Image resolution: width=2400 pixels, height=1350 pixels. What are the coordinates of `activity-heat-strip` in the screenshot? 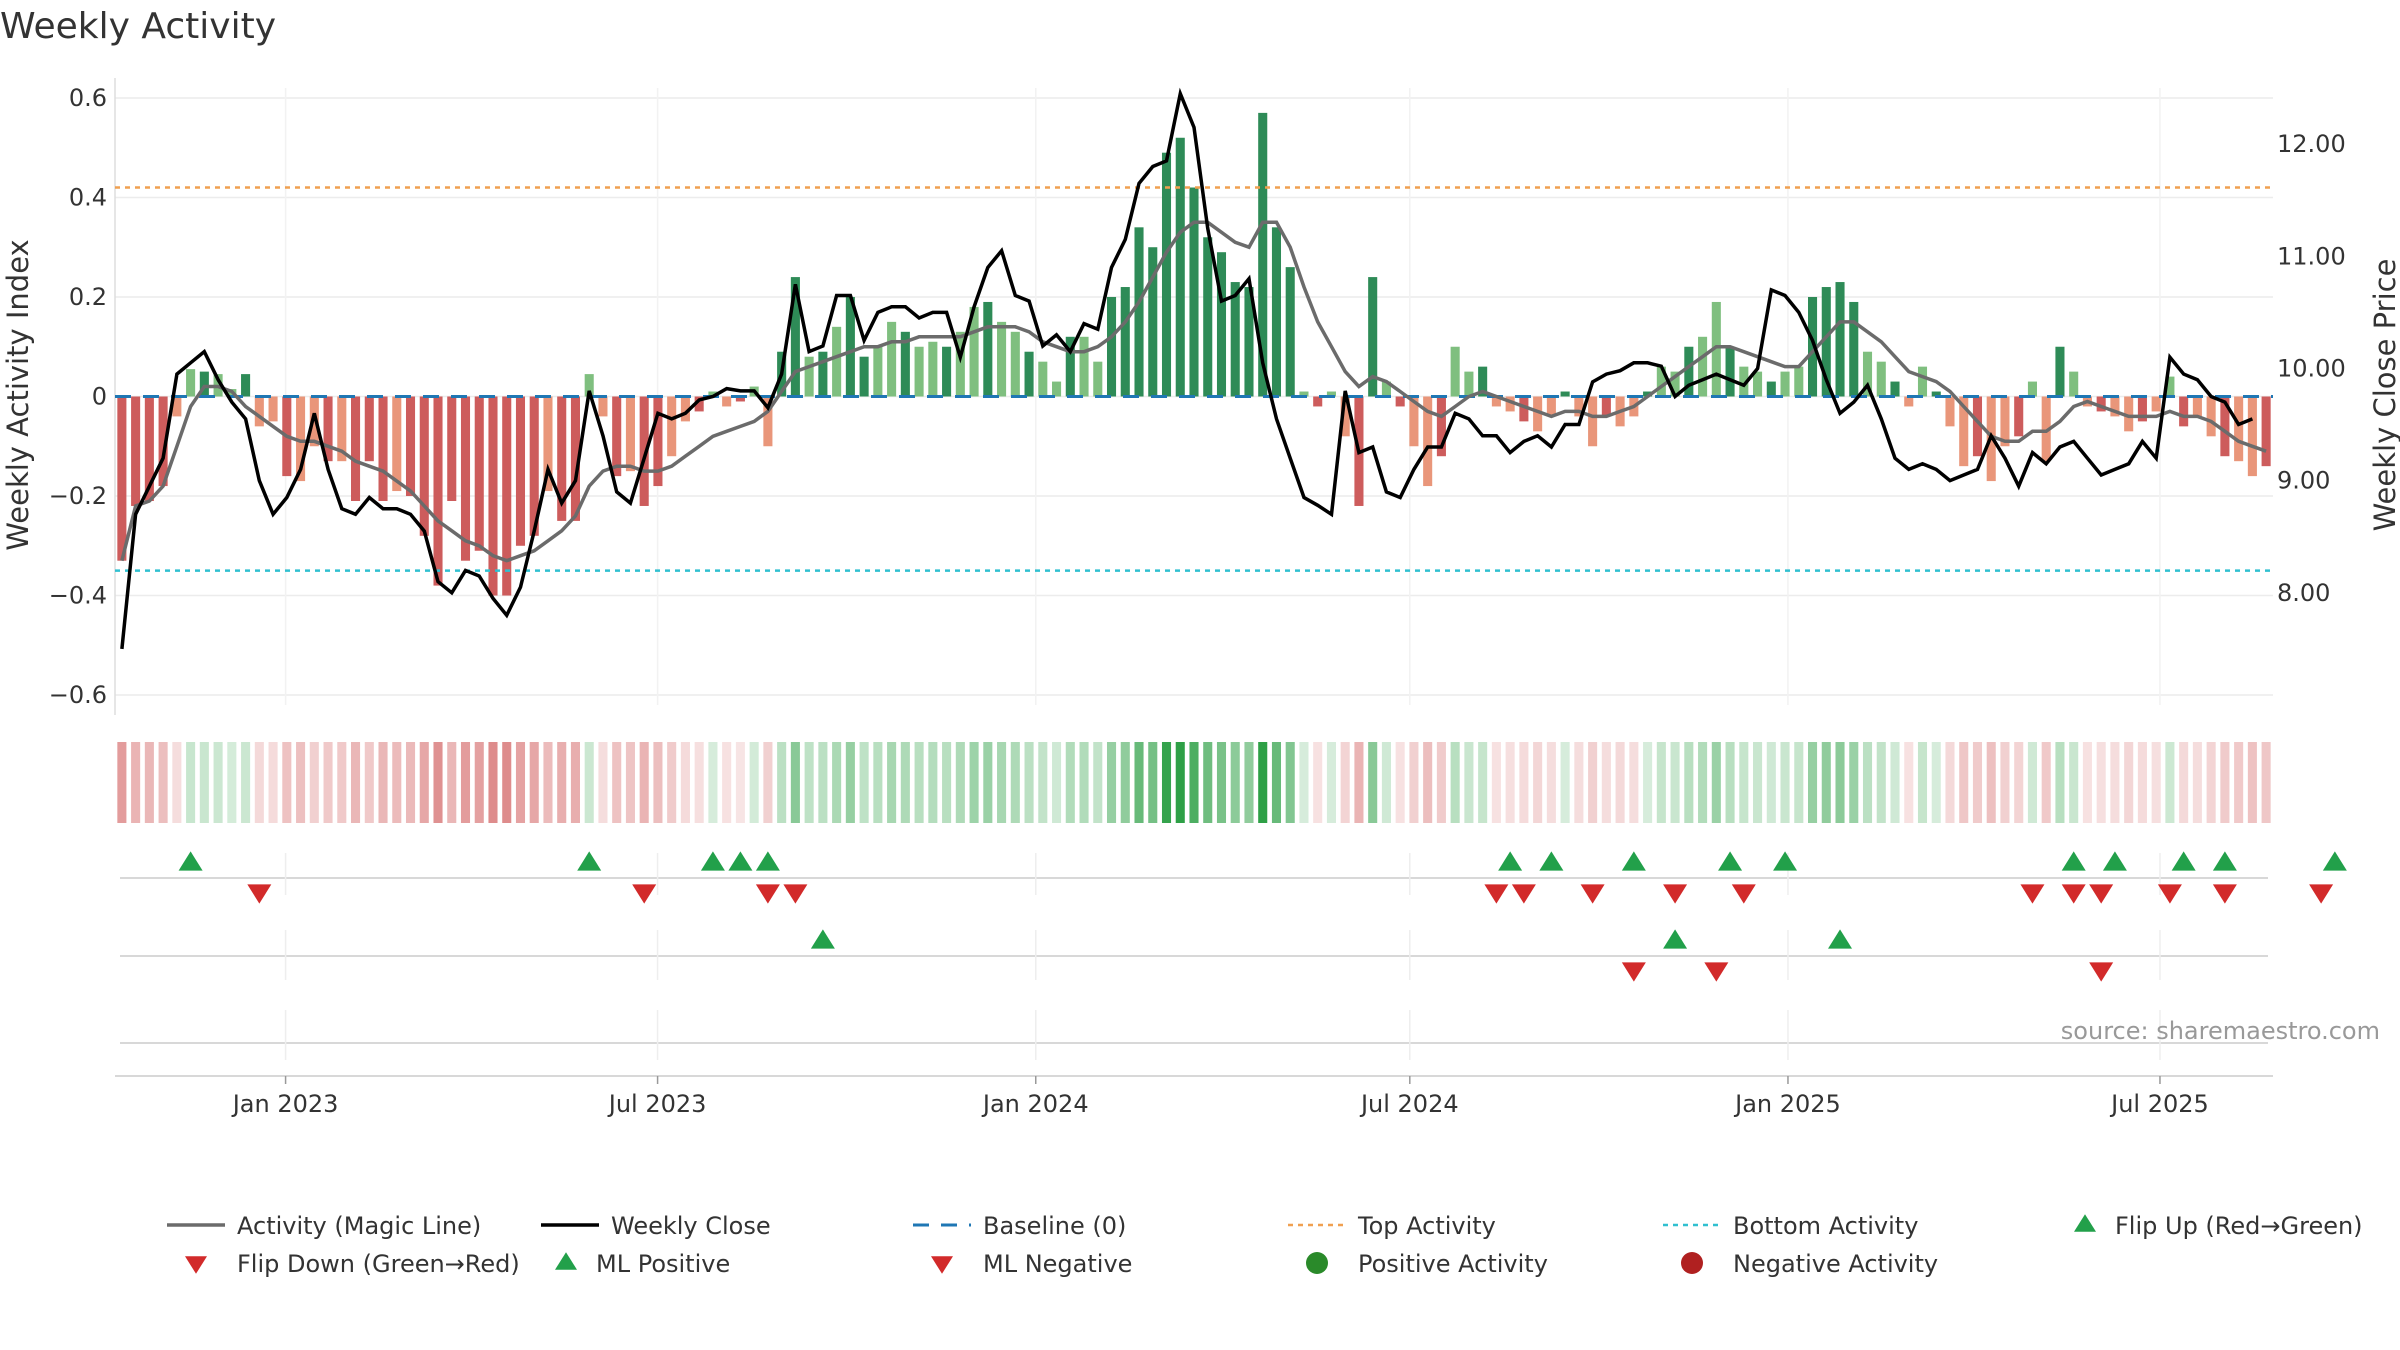 It's located at (1194, 782).